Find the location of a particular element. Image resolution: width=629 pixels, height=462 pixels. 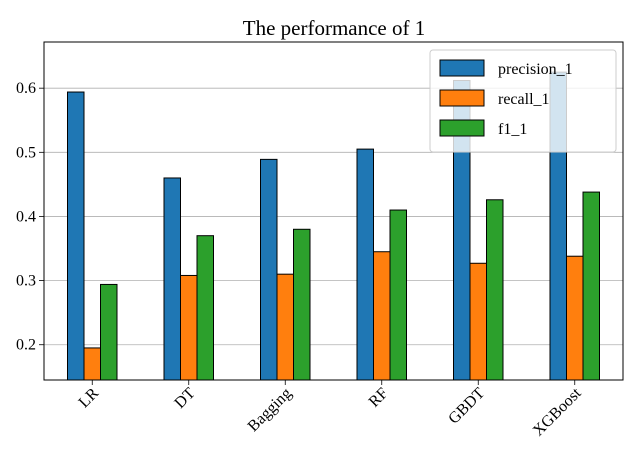

bar-recall-1-rf is located at coordinates (382, 316).